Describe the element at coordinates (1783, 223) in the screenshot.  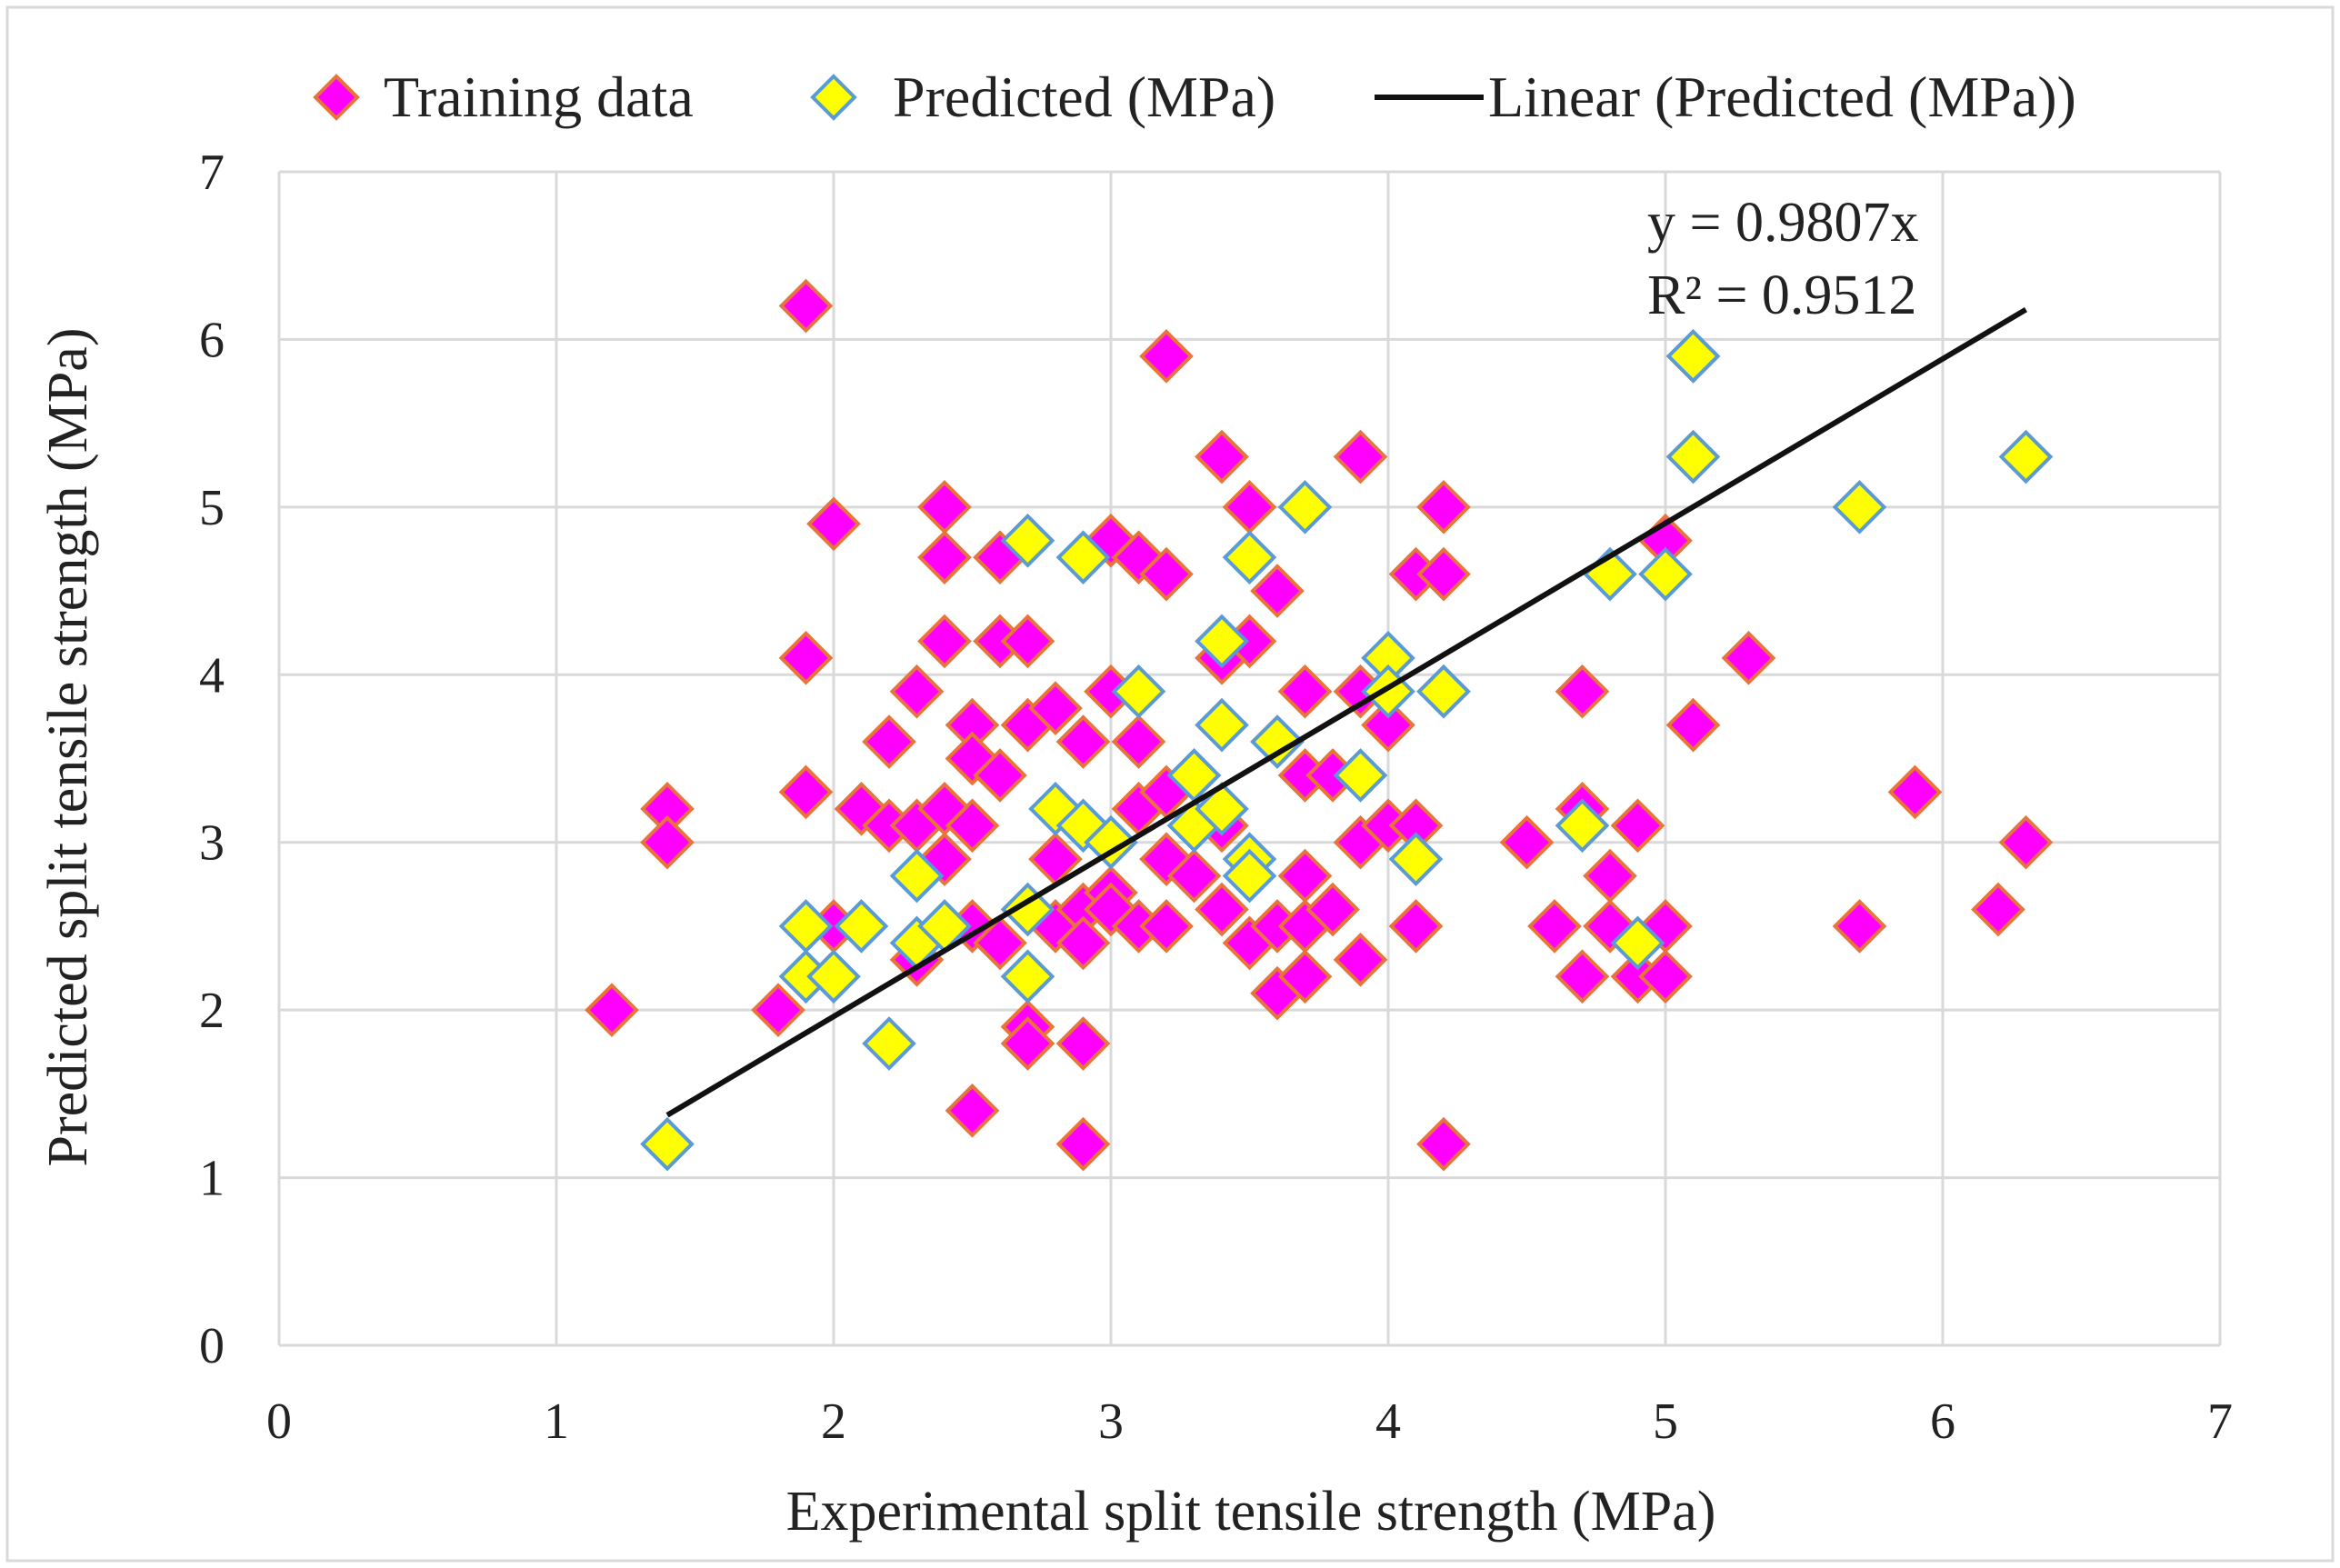
I see `equation-label: y = 0.9807x` at that location.